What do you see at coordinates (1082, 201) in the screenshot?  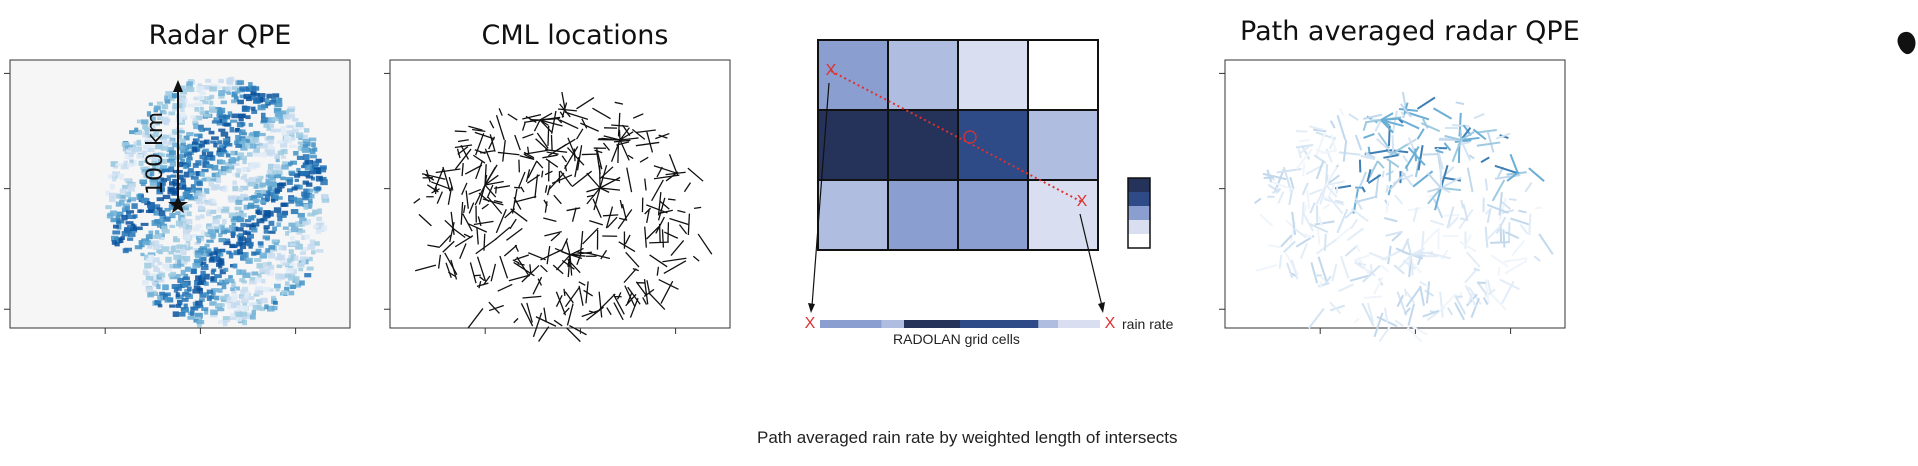 I see `path-end-marker: X` at bounding box center [1082, 201].